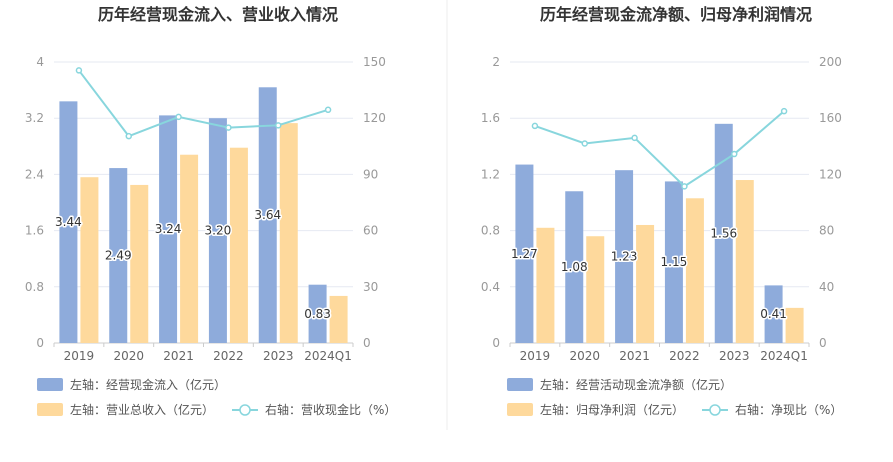 The height and width of the screenshot is (462, 893). What do you see at coordinates (830, 118) in the screenshot?
I see `right-axis-tick: 160` at bounding box center [830, 118].